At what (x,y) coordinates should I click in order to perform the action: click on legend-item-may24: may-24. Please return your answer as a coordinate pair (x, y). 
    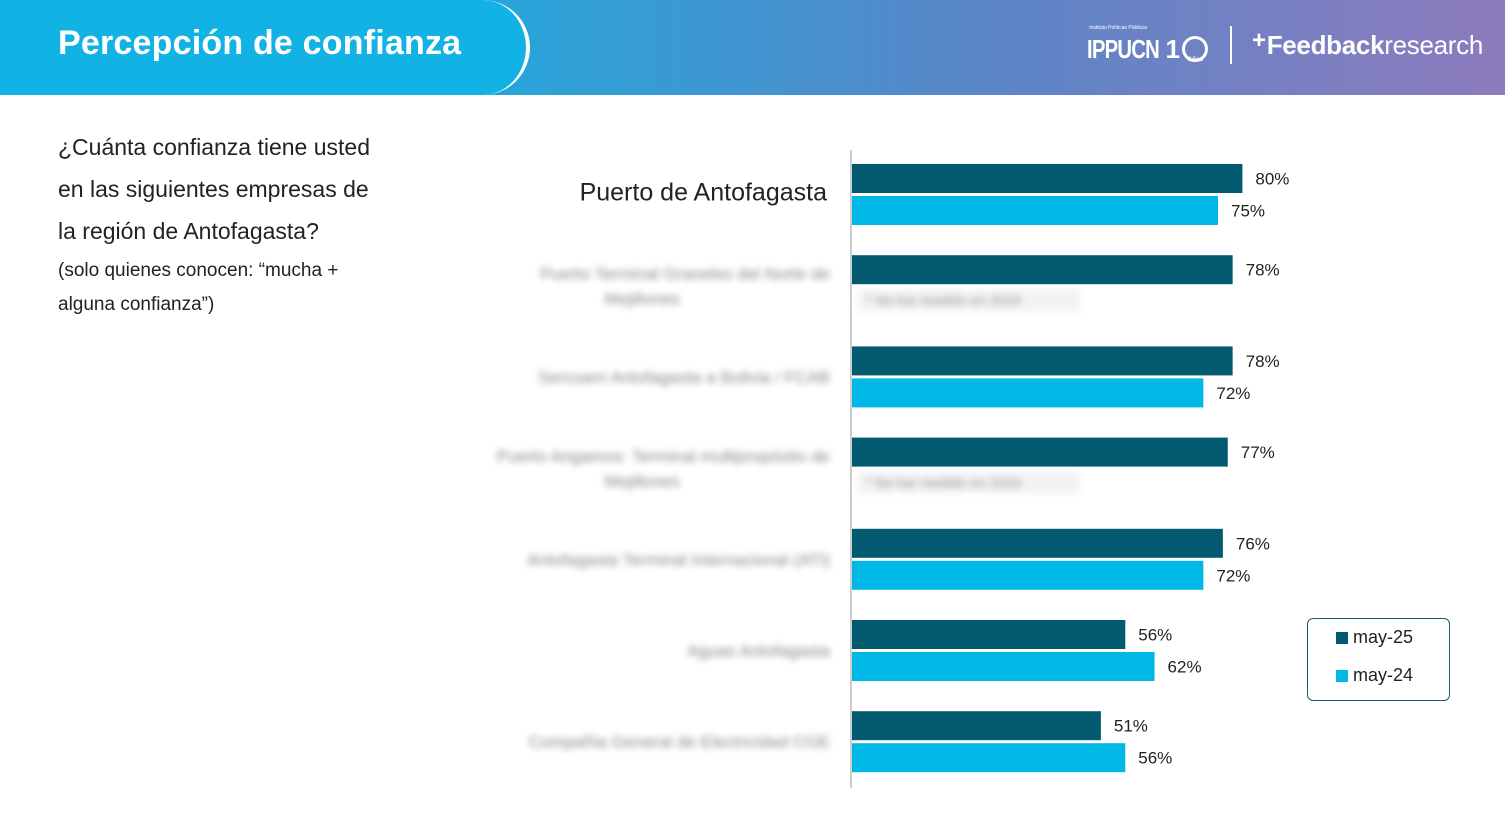
    Looking at the image, I should click on (1374, 675).